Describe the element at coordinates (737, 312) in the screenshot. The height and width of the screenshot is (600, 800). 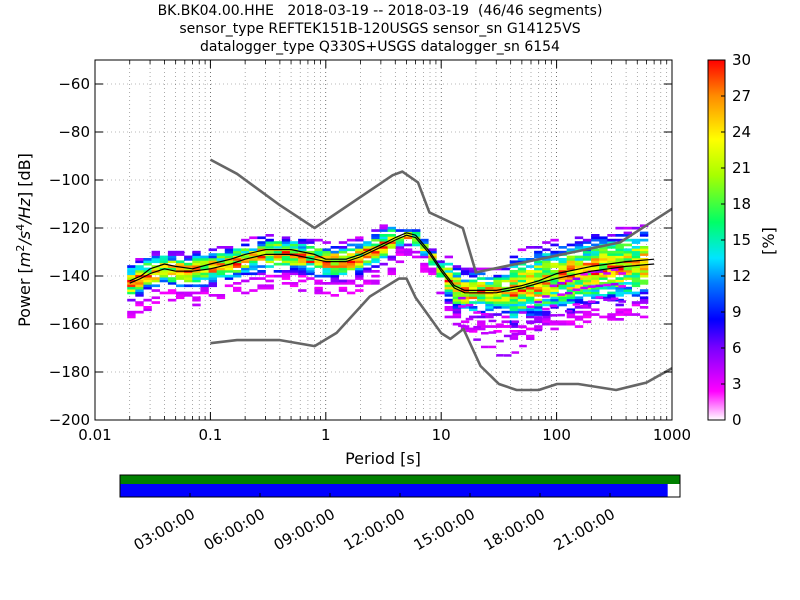
I see `colorbar-tick-label: 9` at that location.